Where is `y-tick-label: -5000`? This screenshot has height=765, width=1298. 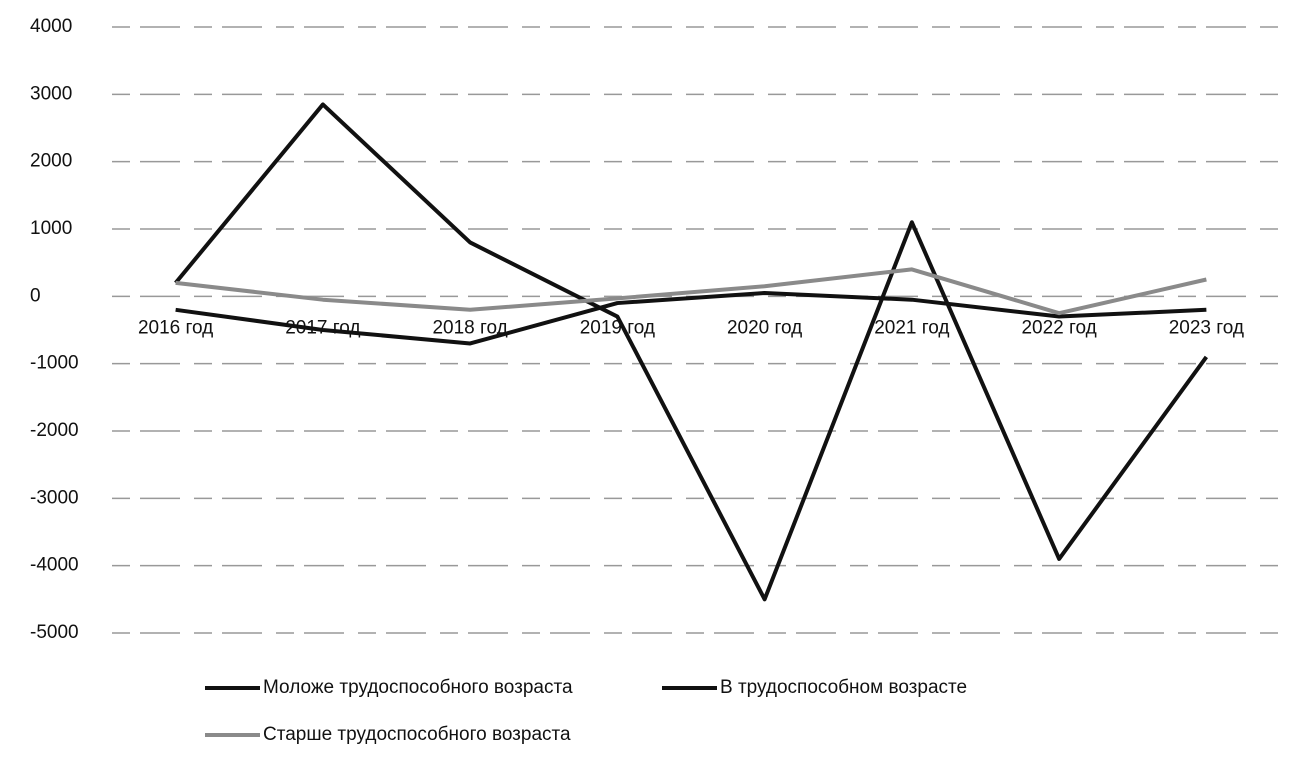 y-tick-label: -5000 is located at coordinates (54, 632).